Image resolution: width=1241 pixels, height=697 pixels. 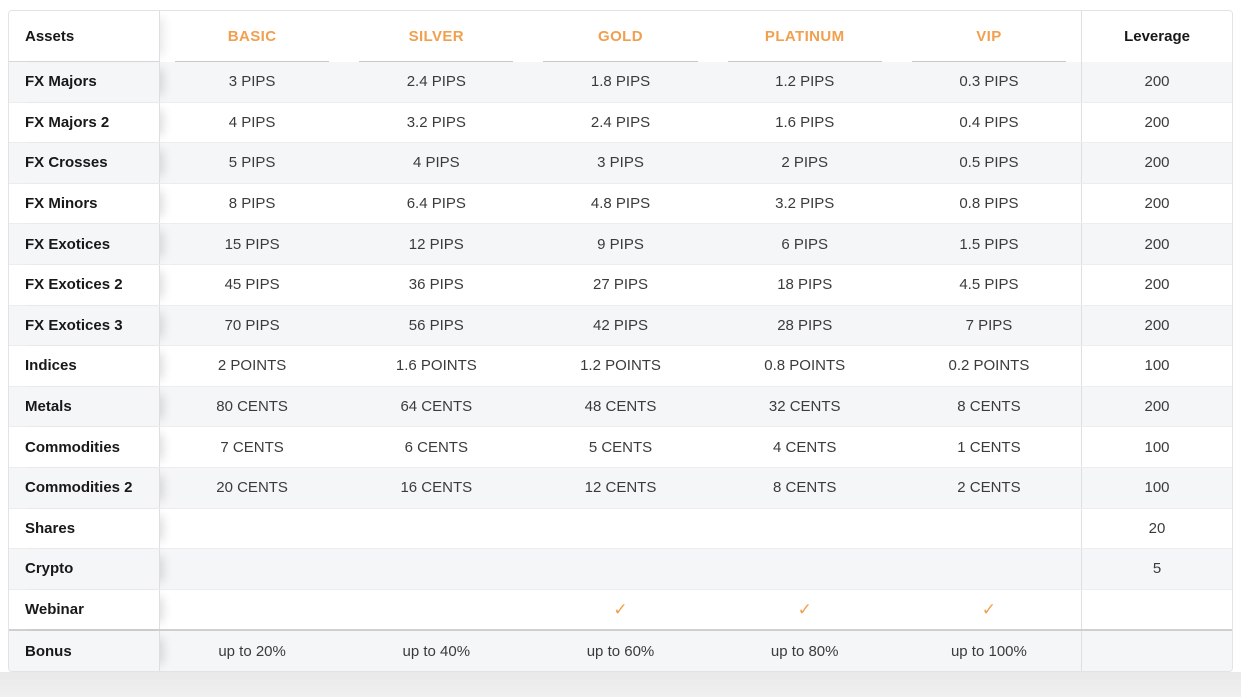 I want to click on asset-label: Webinar, so click(x=84, y=609).